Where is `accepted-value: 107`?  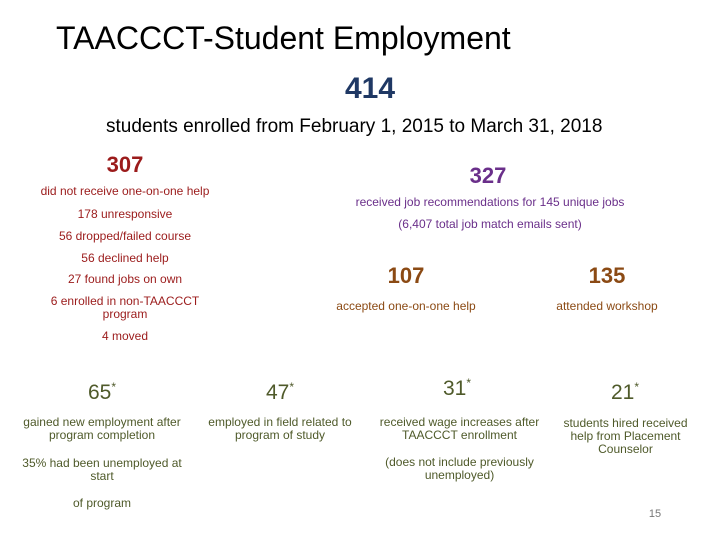 accepted-value: 107 is located at coordinates (406, 275).